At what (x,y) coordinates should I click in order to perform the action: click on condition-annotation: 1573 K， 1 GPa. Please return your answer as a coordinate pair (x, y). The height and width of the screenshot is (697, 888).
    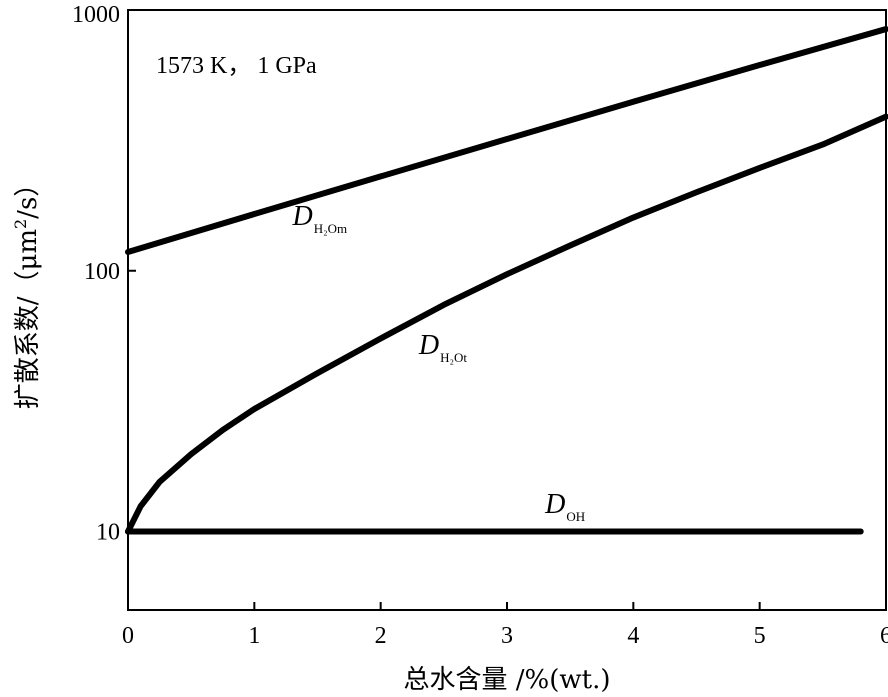
    Looking at the image, I should click on (236, 66).